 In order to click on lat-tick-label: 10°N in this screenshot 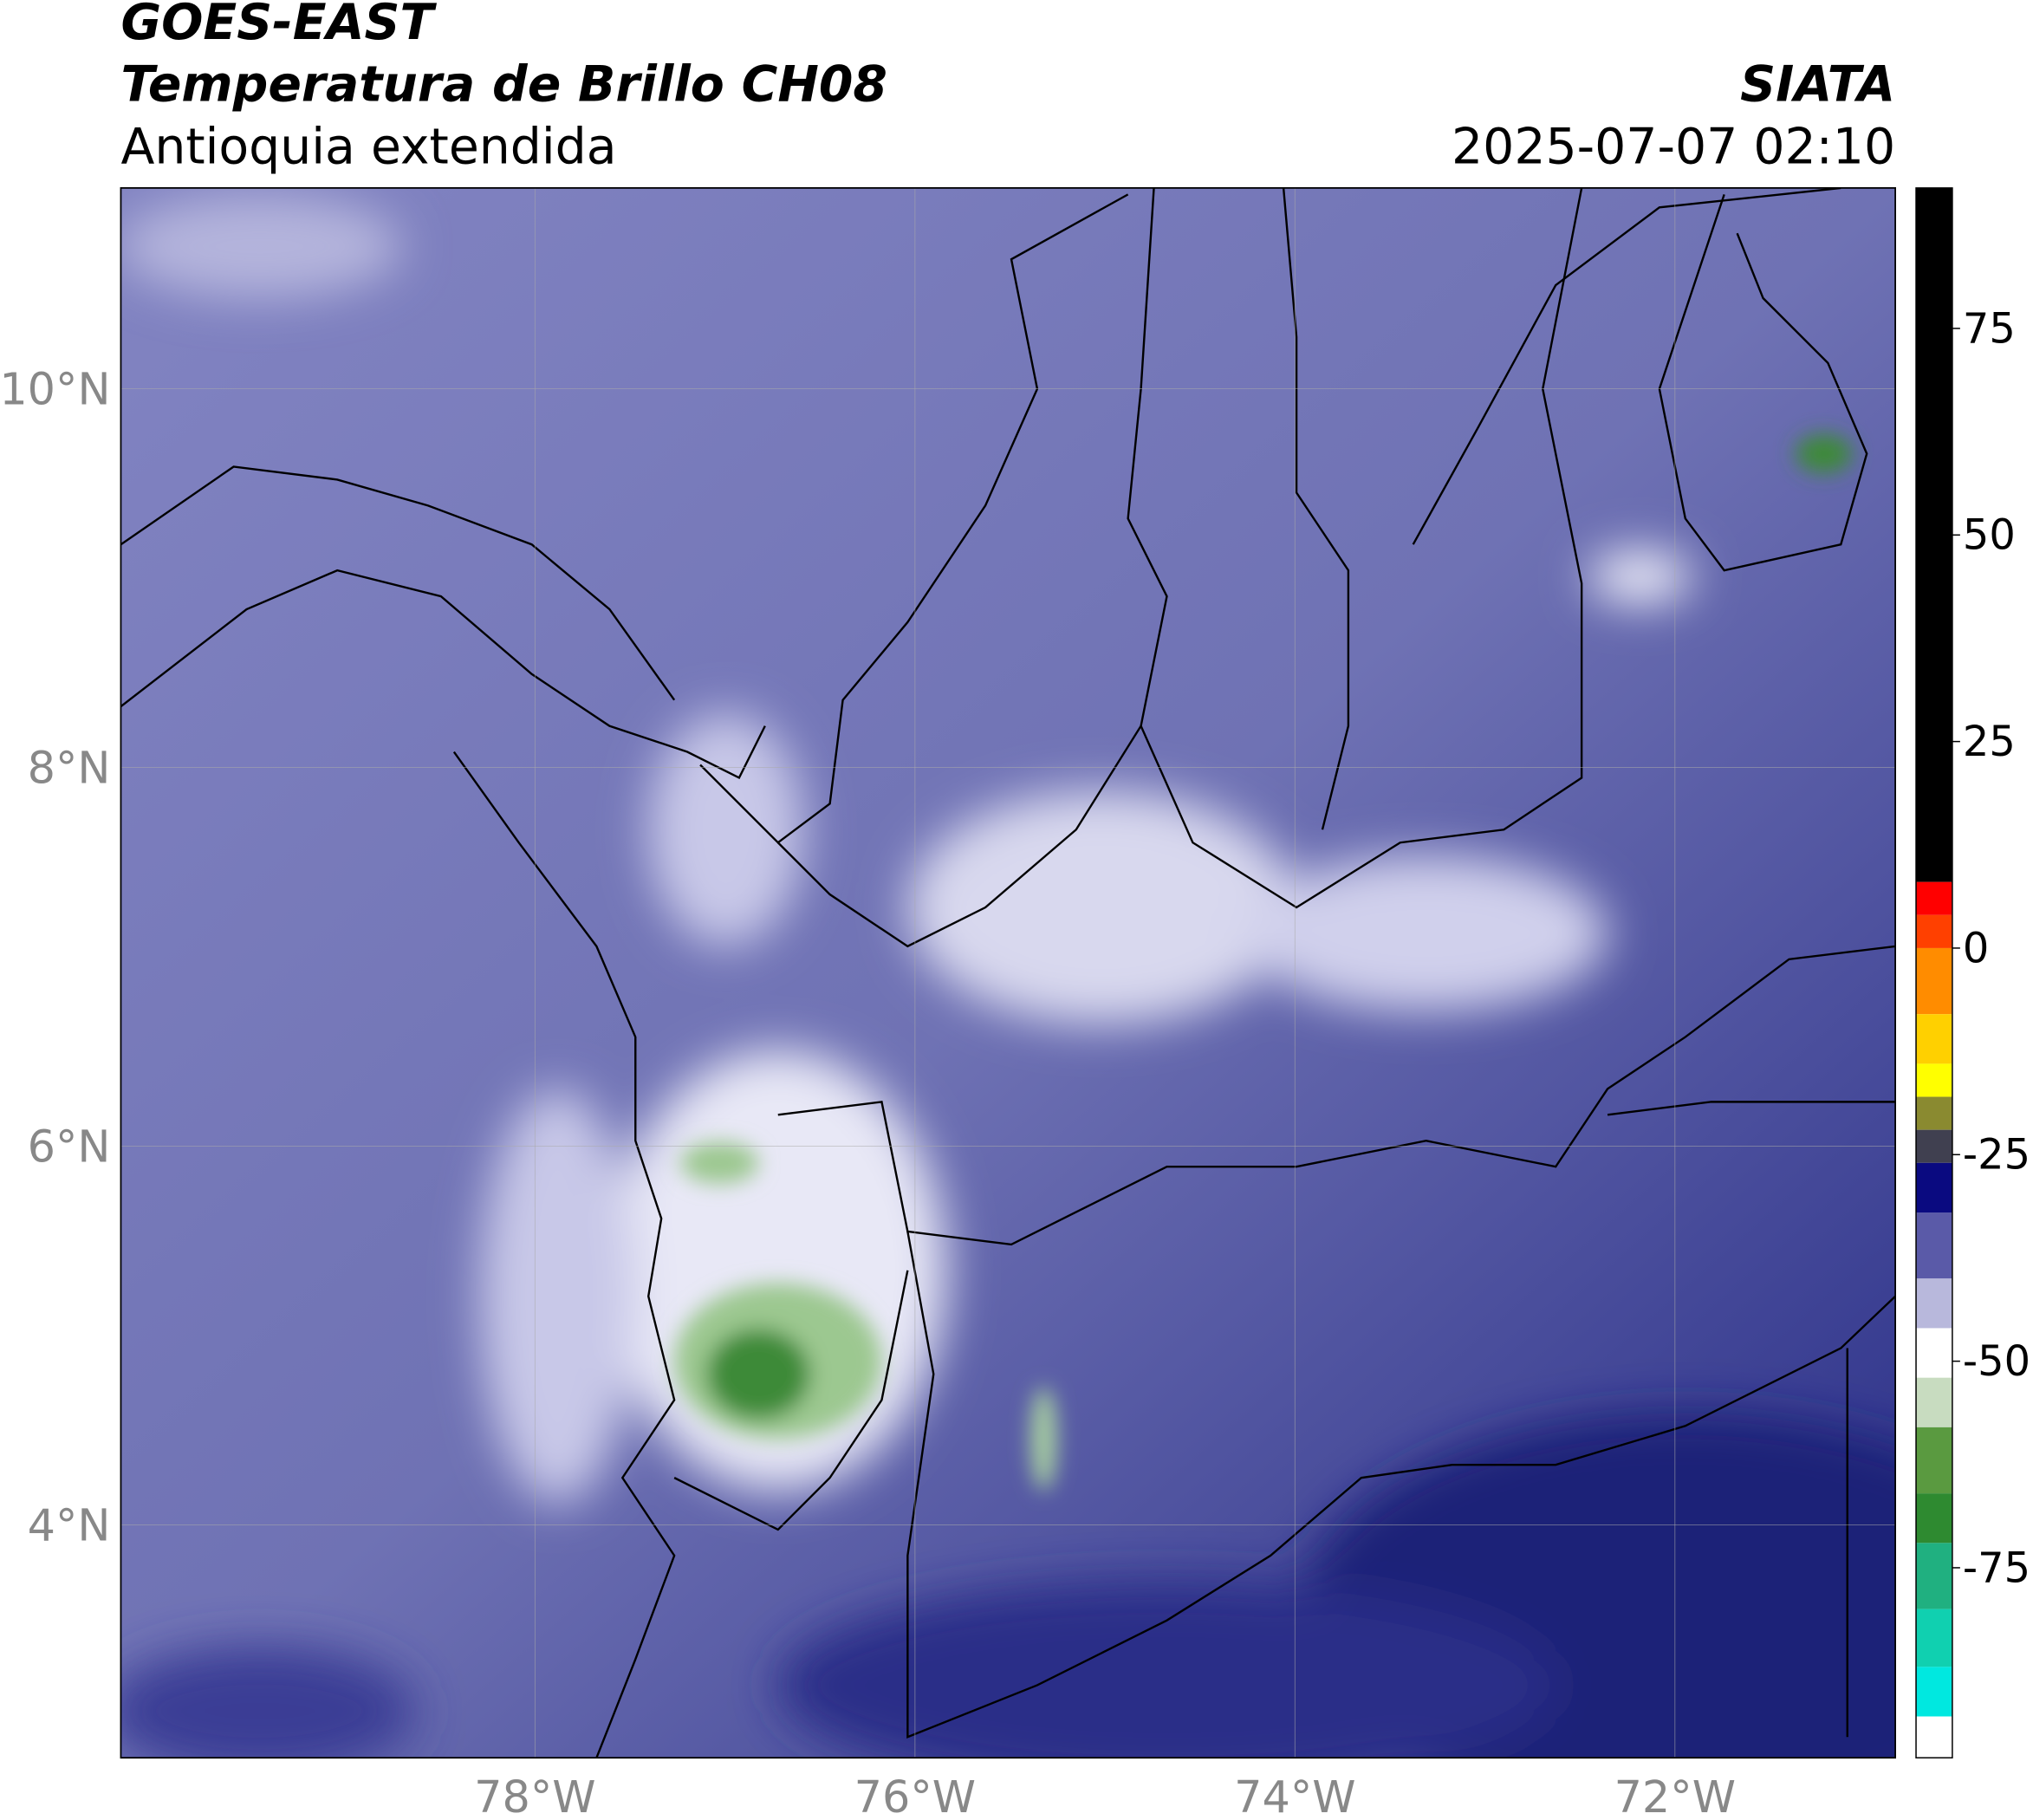, I will do `click(55, 388)`.